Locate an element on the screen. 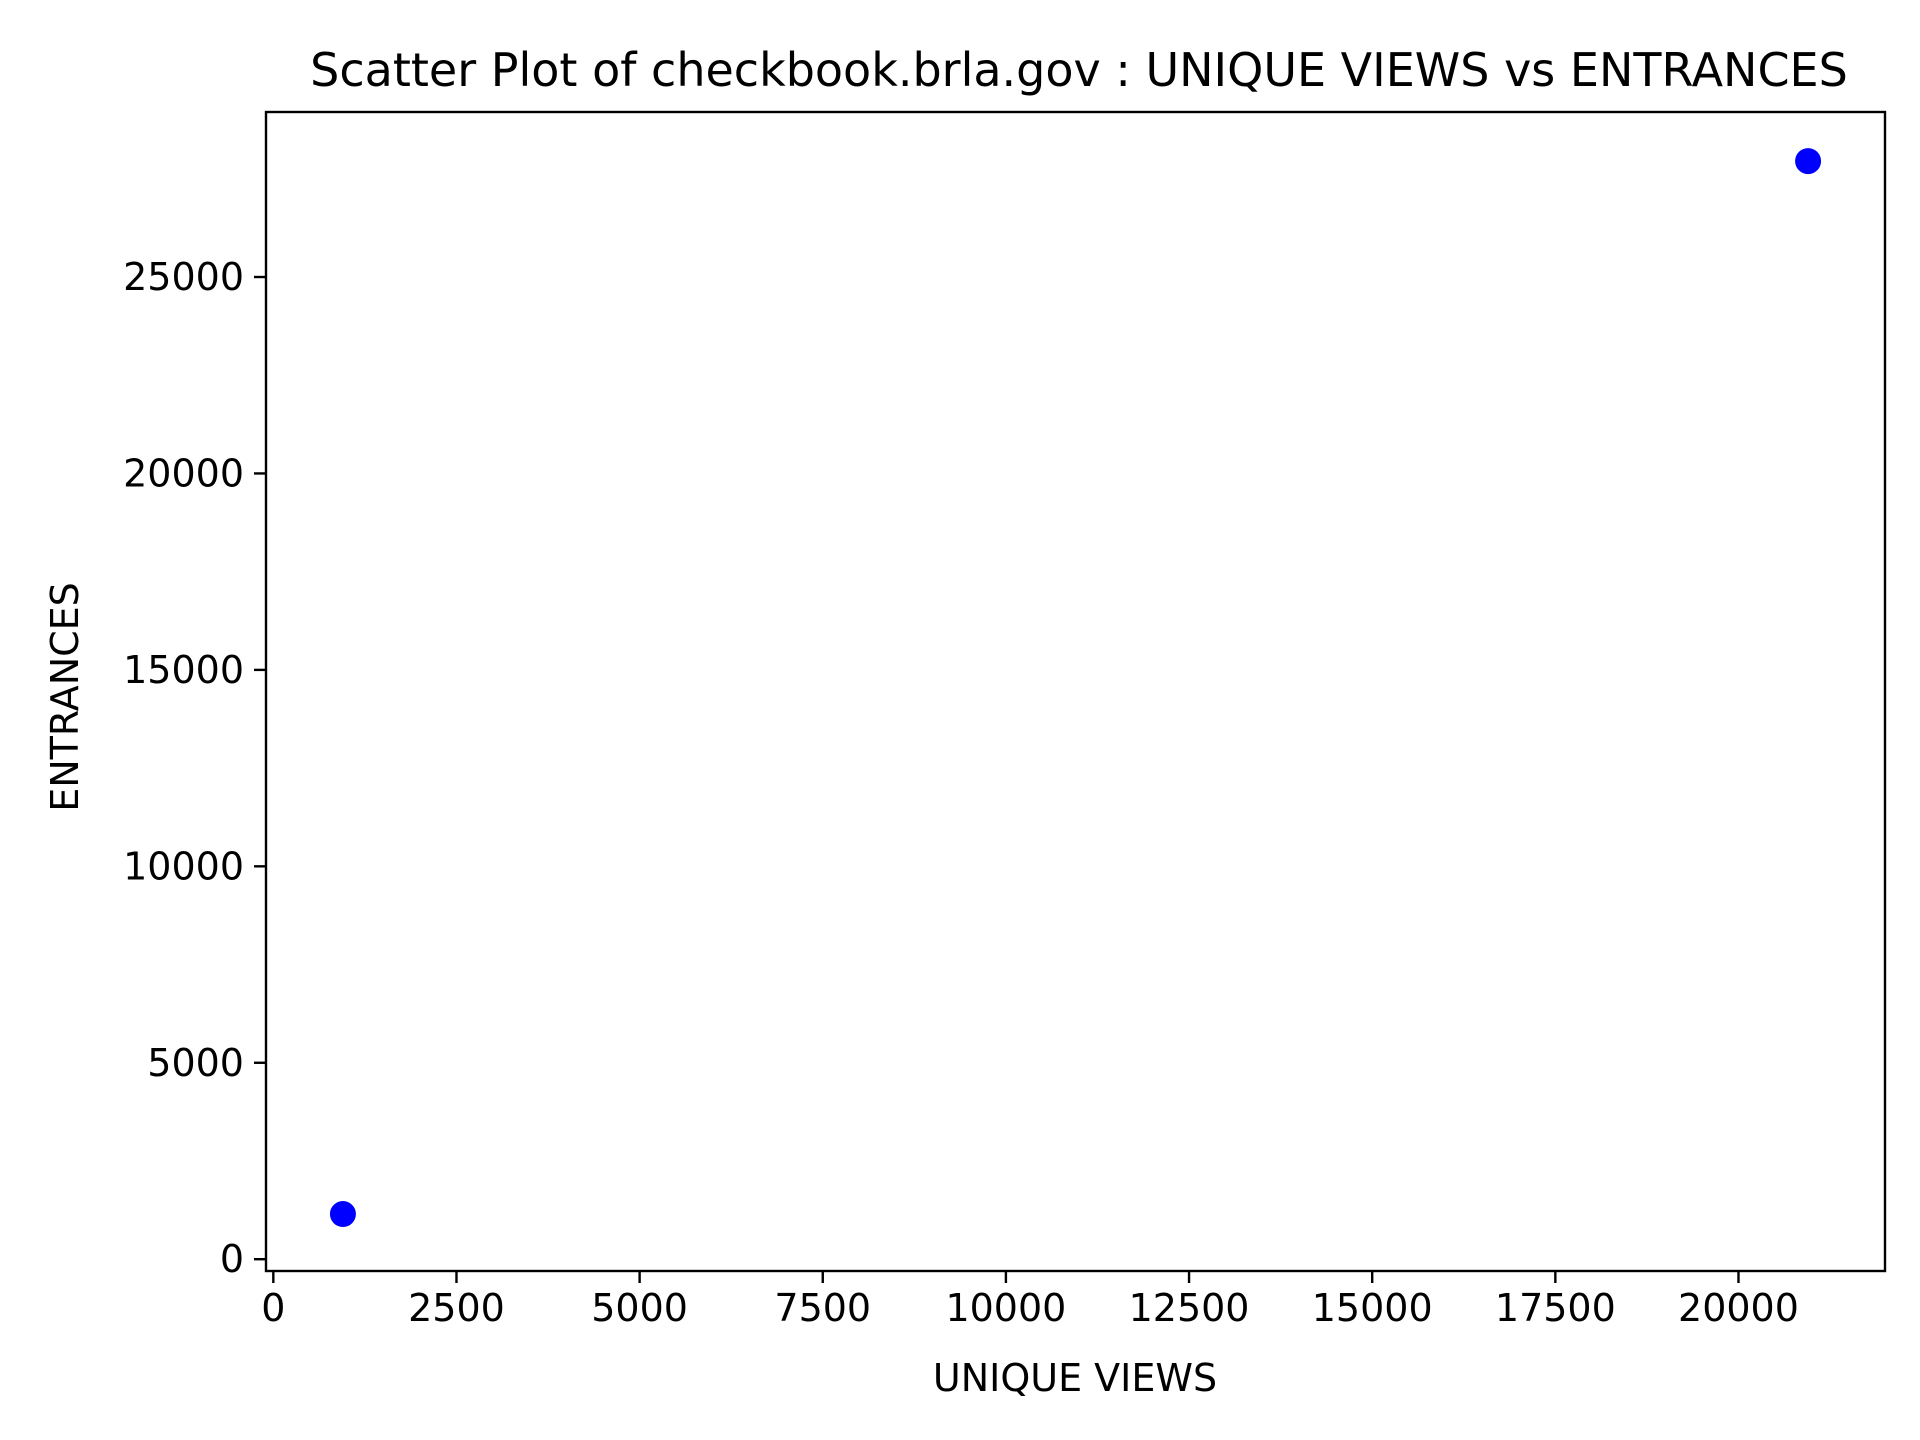 This screenshot has width=1920, height=1440. x-tick-label: 17500 is located at coordinates (1555, 1308).